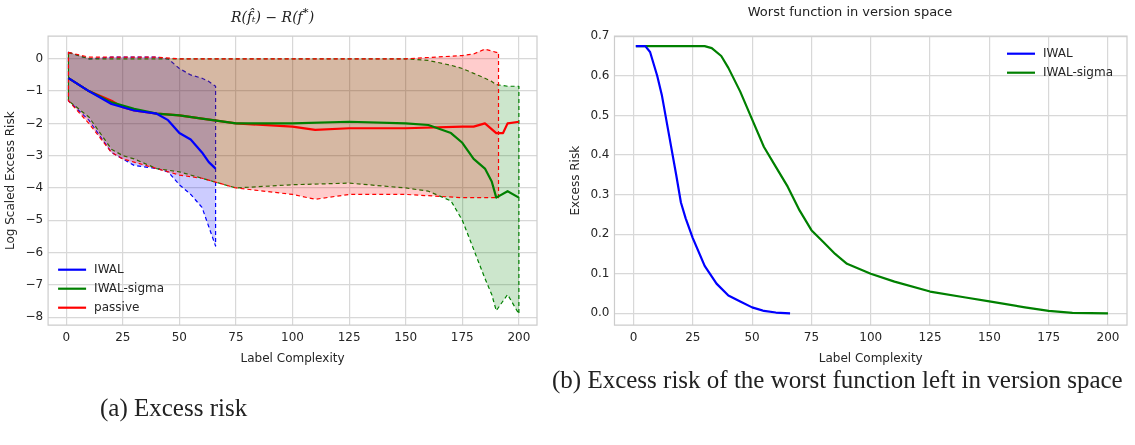 This screenshot has height=445, width=1135. What do you see at coordinates (34, 122) in the screenshot?
I see `y-tick-label: −2` at bounding box center [34, 122].